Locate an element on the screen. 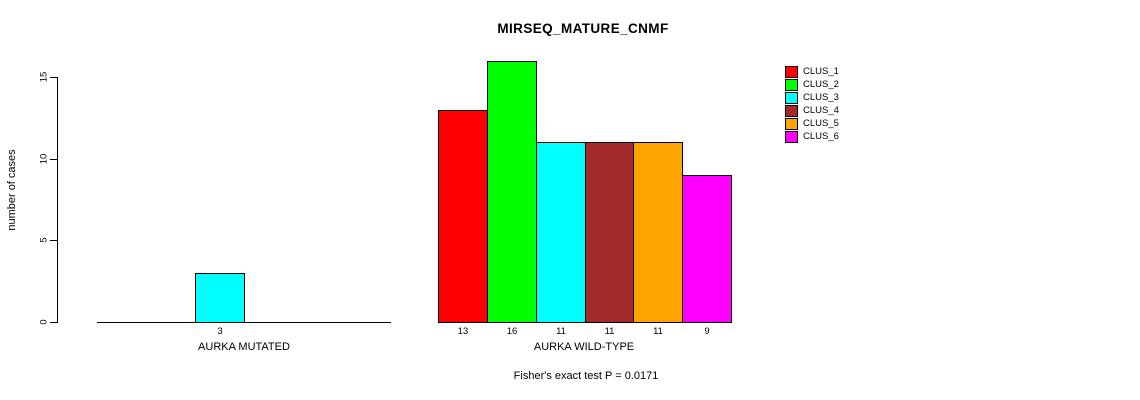 This screenshot has height=400, width=1140. legend-label: CLUS_3 is located at coordinates (821, 97).